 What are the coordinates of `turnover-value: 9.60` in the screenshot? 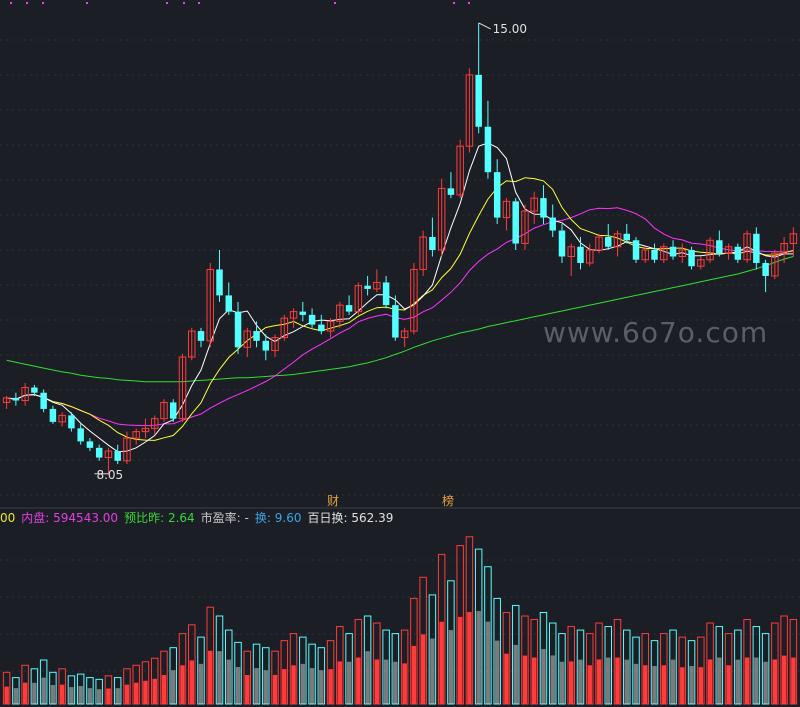 It's located at (288, 518).